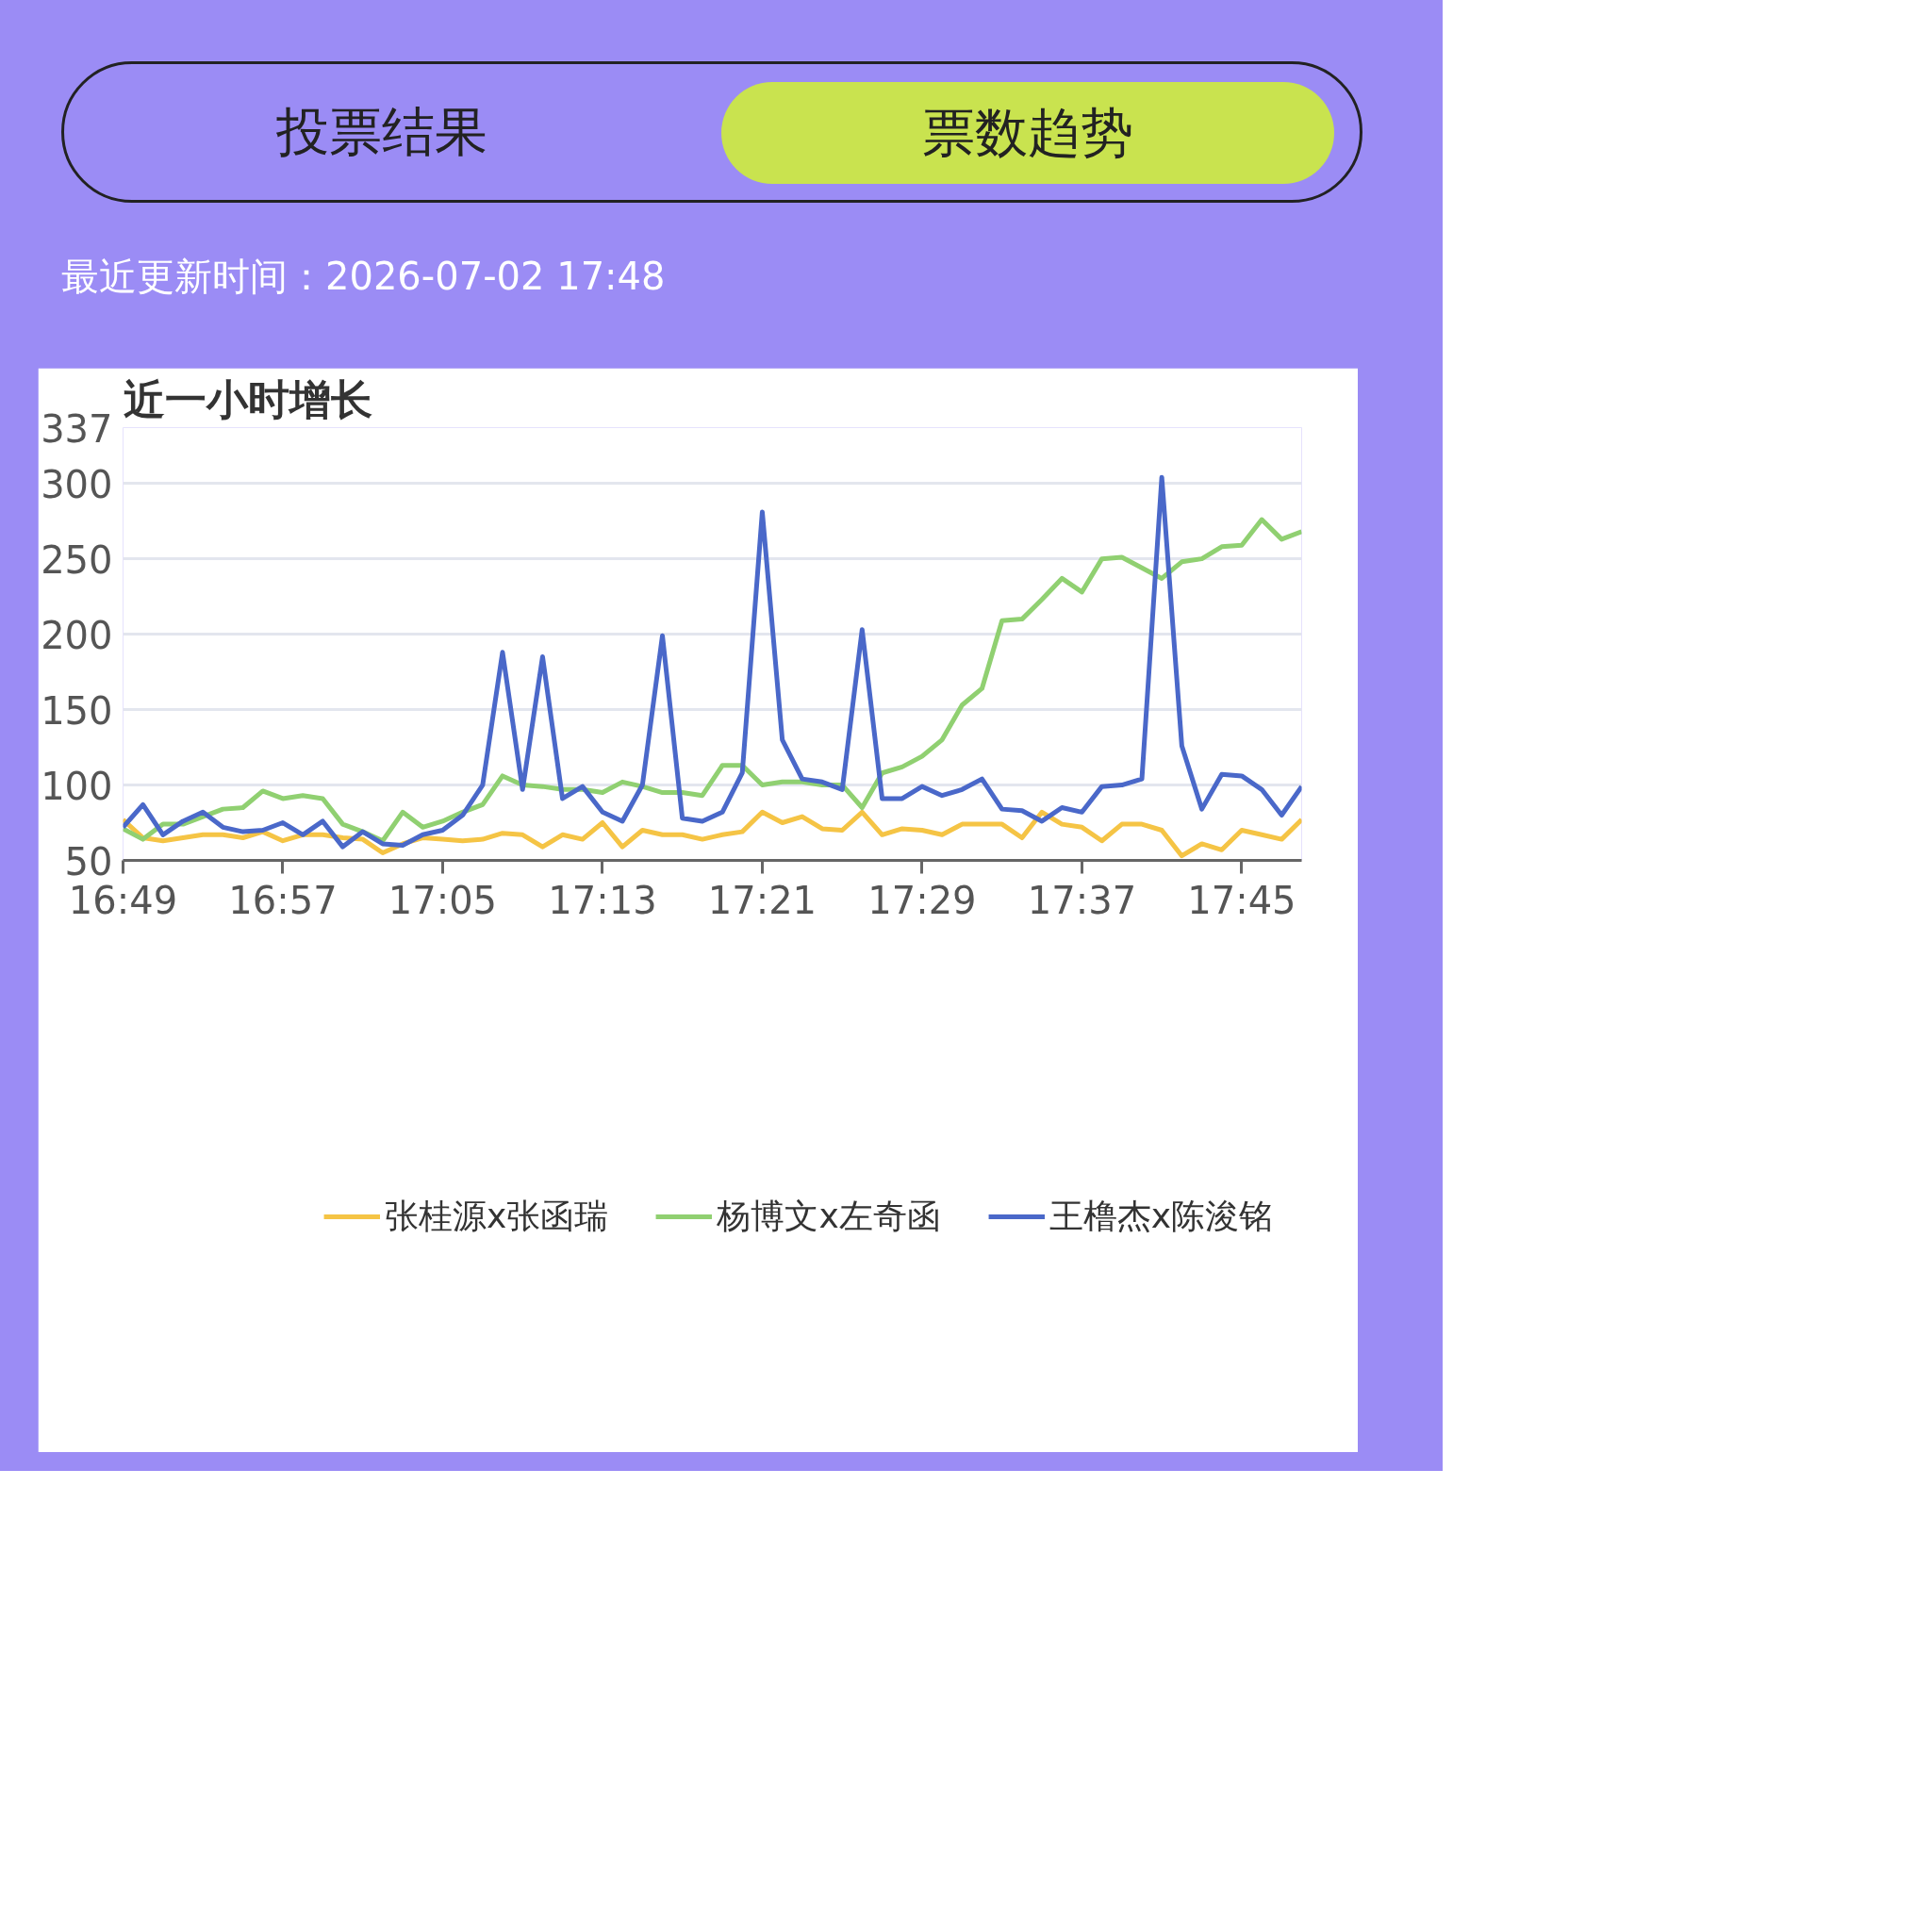  Describe the element at coordinates (443, 900) in the screenshot. I see `x-tick-label: 17:05` at that location.